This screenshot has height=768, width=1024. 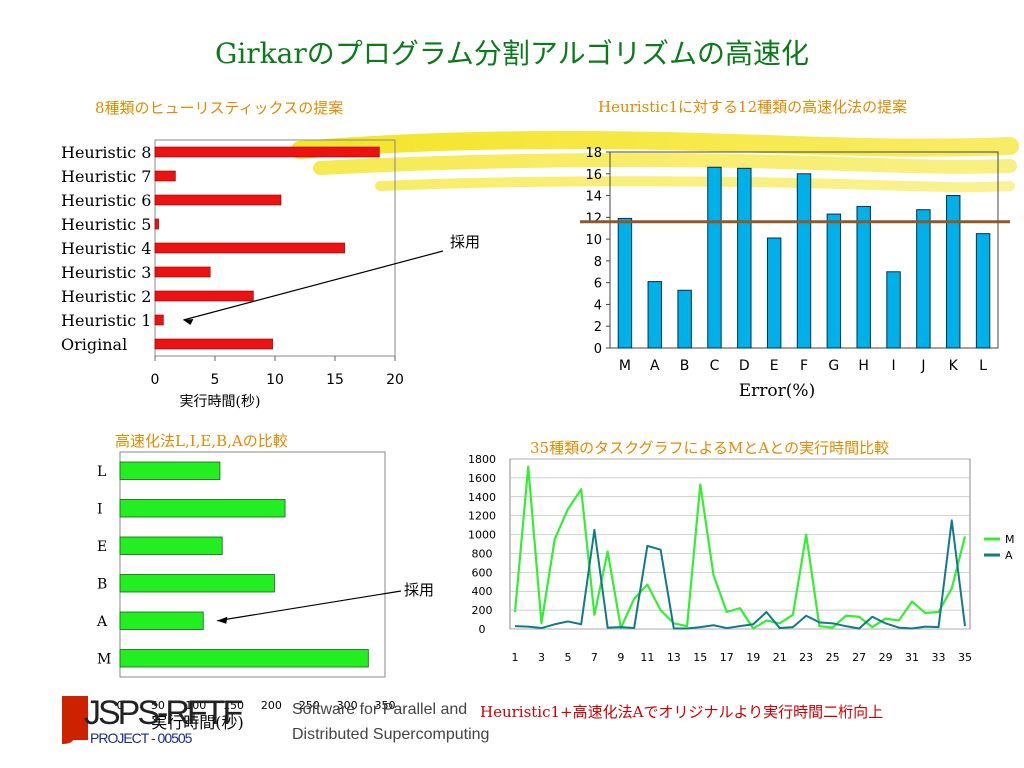 What do you see at coordinates (482, 535) in the screenshot?
I see `y-tick-label: 1000` at bounding box center [482, 535].